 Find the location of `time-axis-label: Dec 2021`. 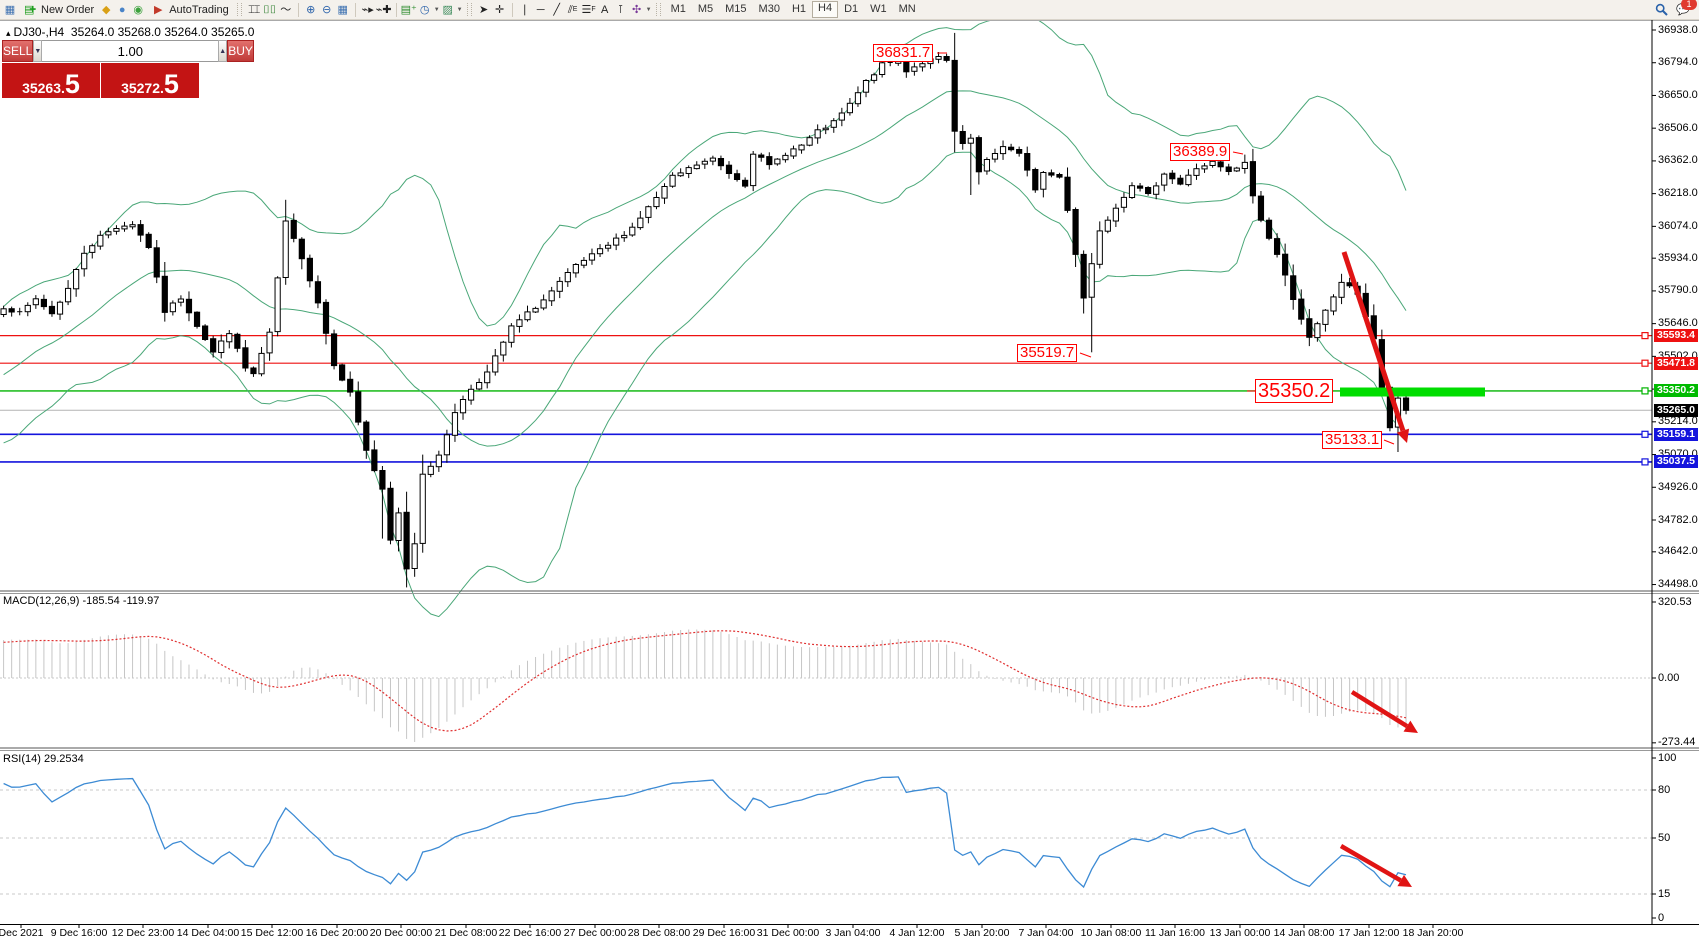

time-axis-label: Dec 2021 is located at coordinates (22, 933).